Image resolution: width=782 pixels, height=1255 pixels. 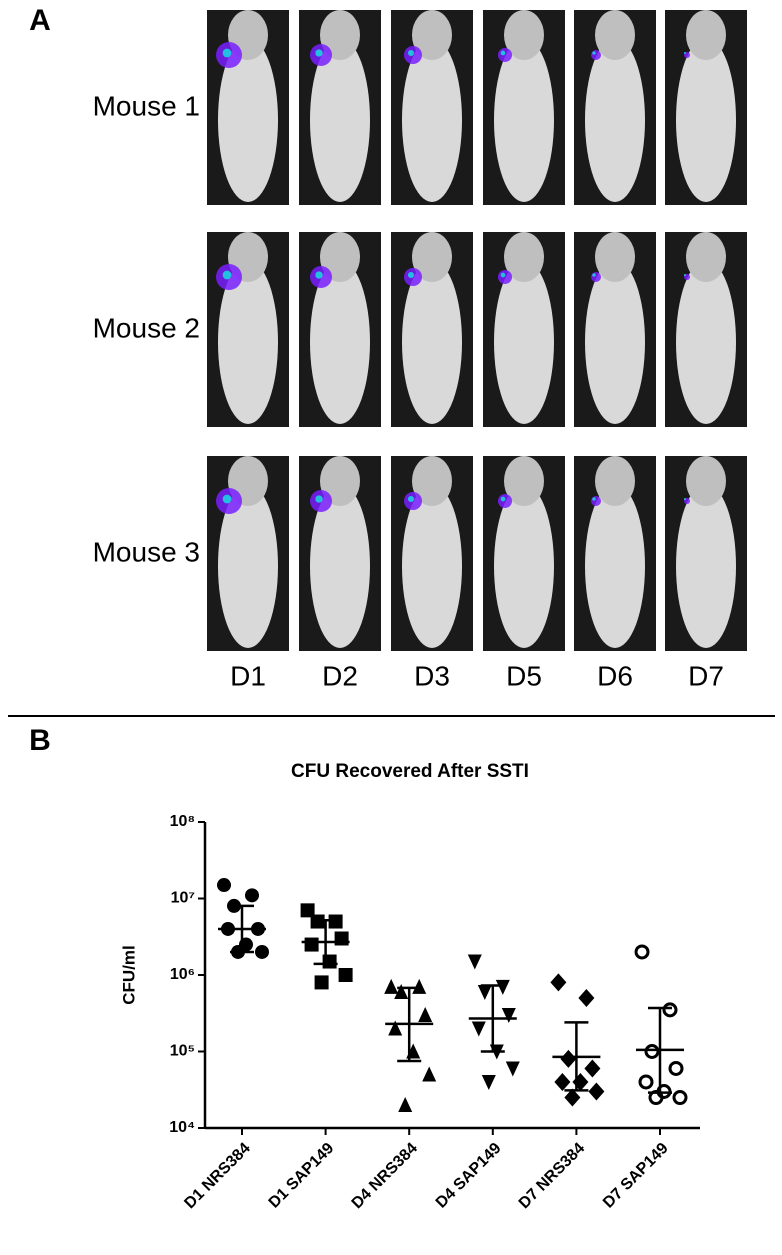 What do you see at coordinates (248, 675) in the screenshot?
I see `column-label: D1` at bounding box center [248, 675].